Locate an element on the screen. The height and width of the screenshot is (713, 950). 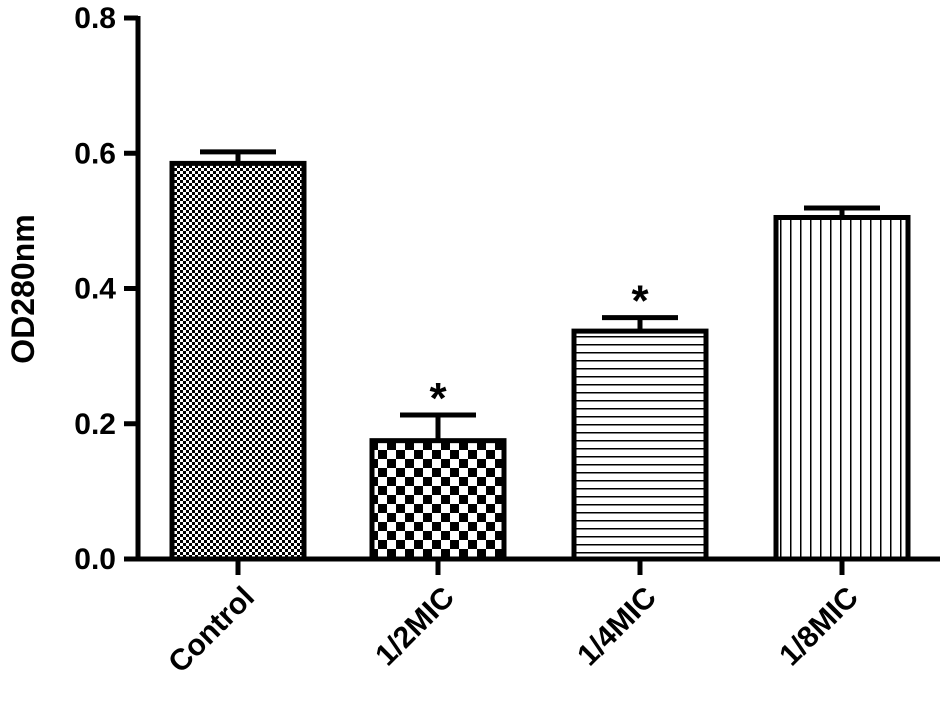
x-tick-label: 1/8MIC is located at coordinates (819, 627).